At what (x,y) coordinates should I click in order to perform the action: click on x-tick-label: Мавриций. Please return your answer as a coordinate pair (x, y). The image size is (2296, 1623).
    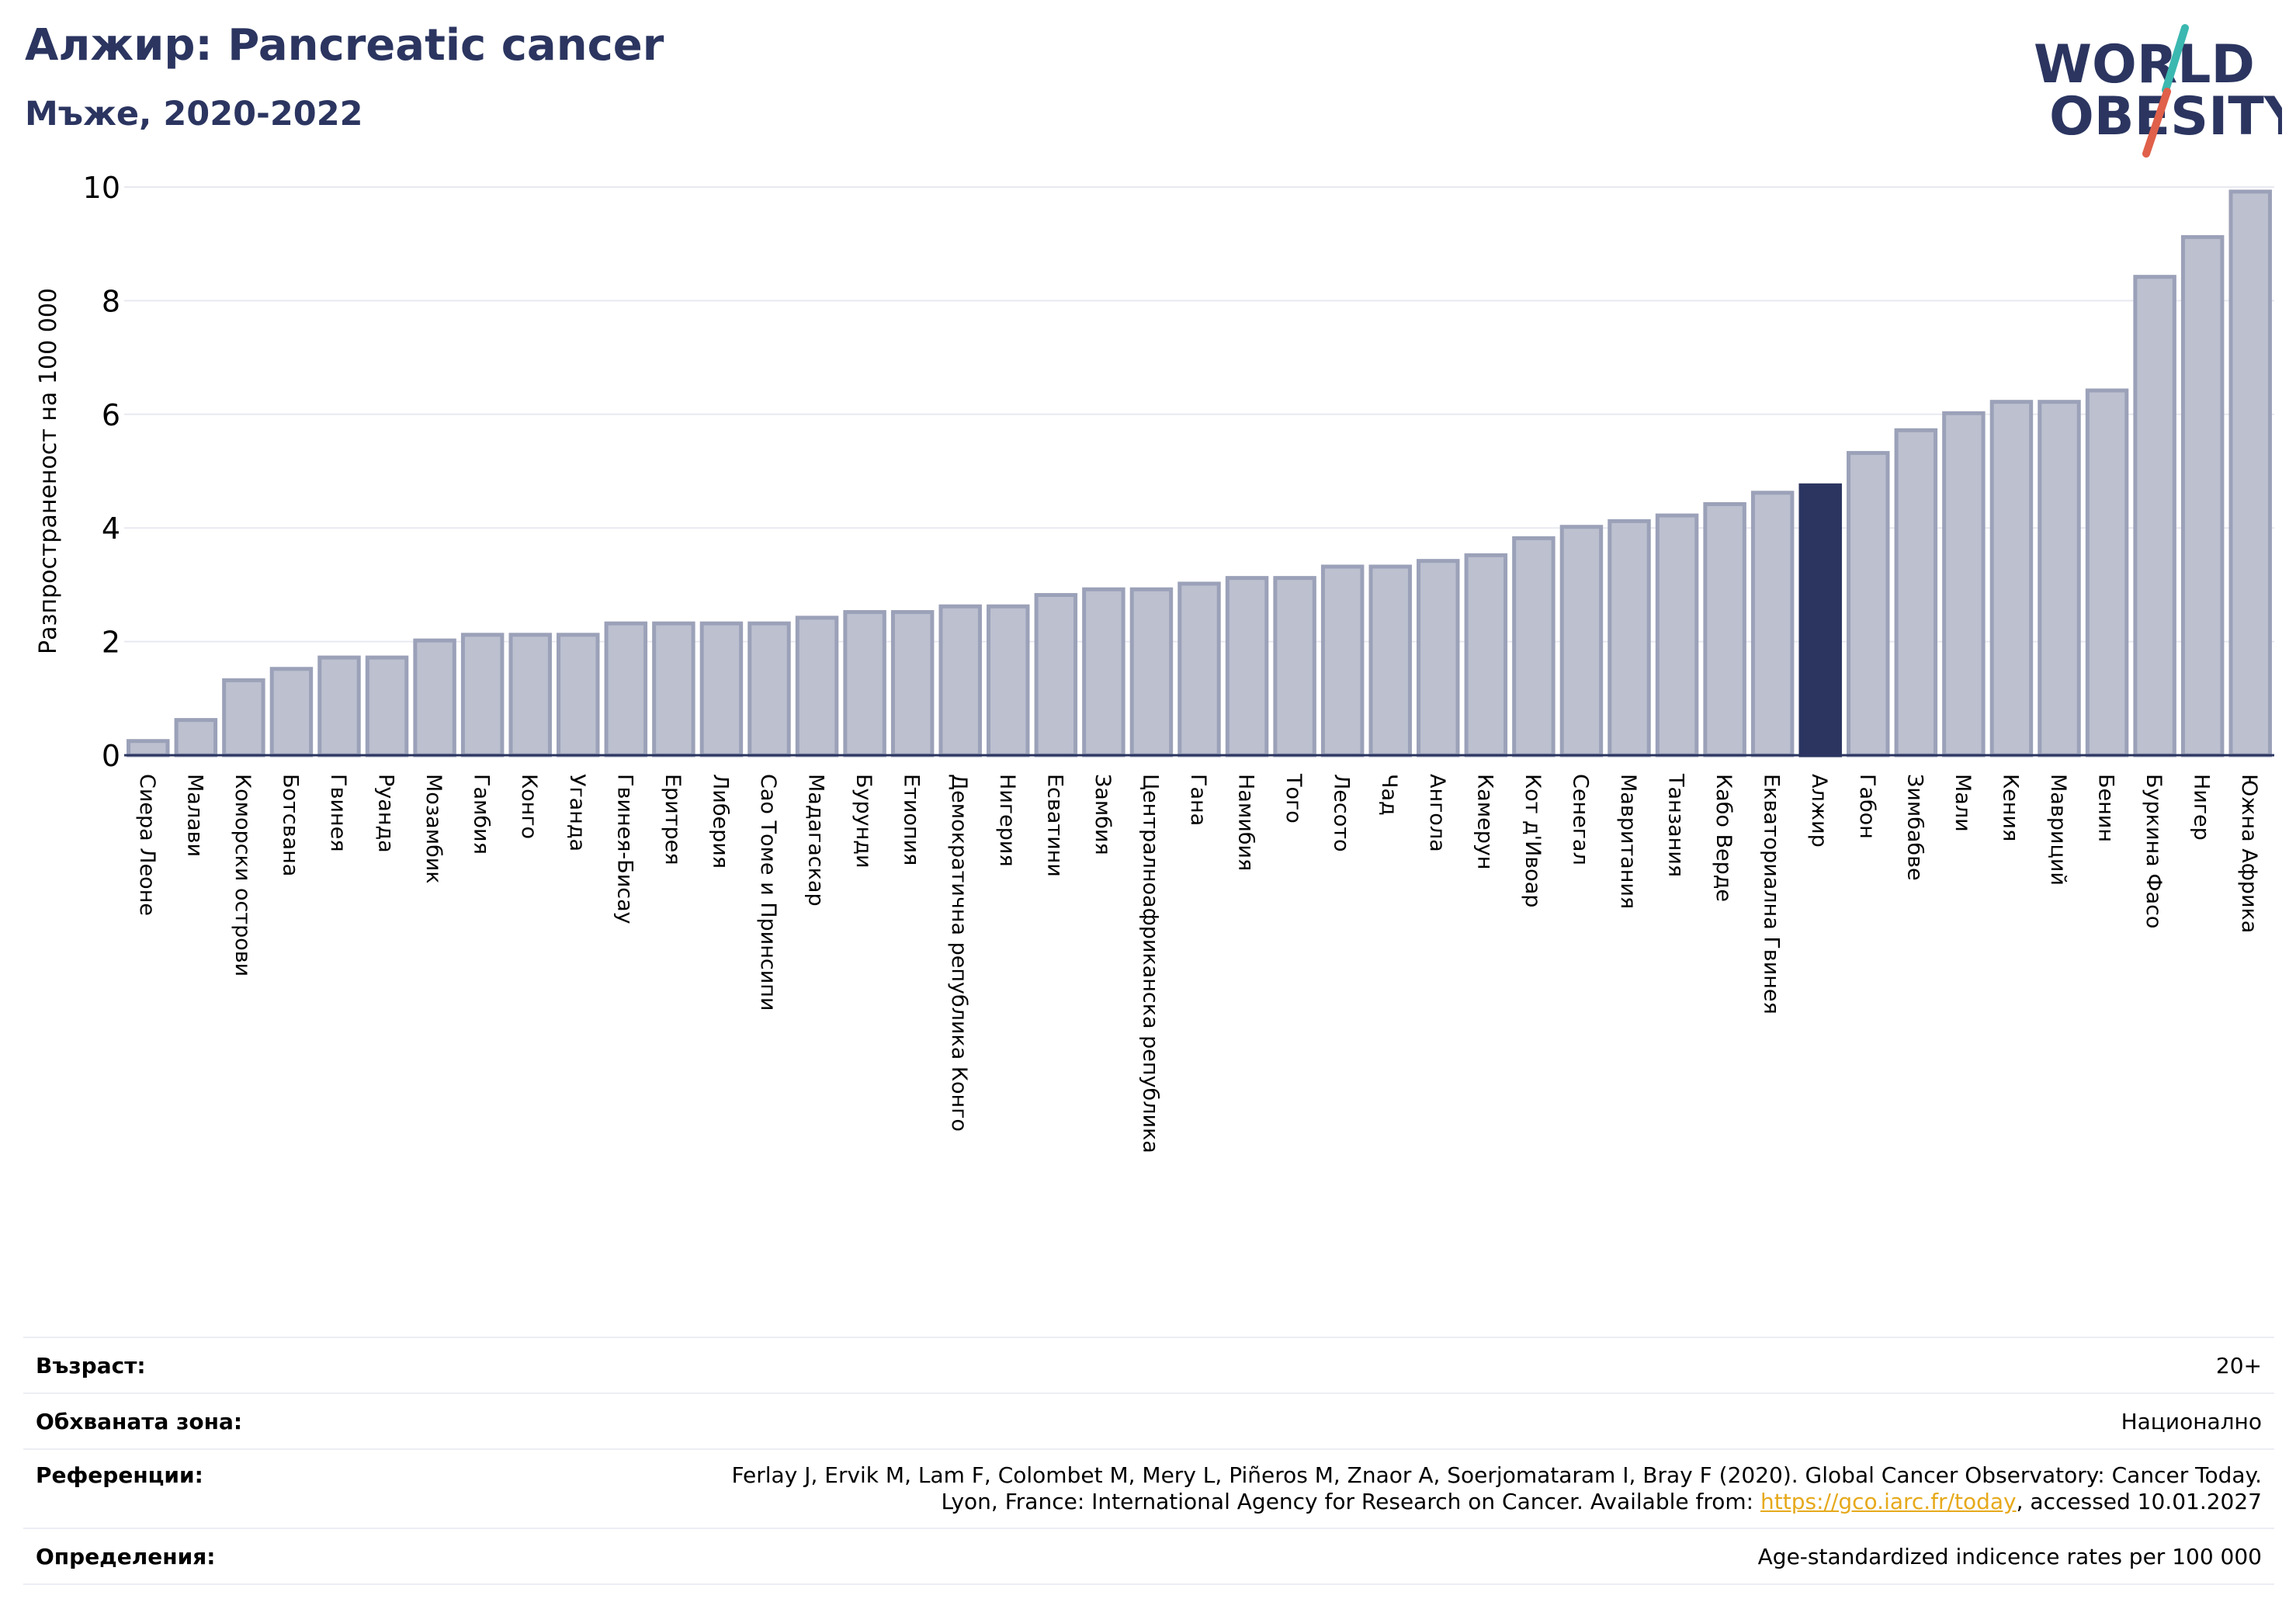
    Looking at the image, I should click on (2058, 830).